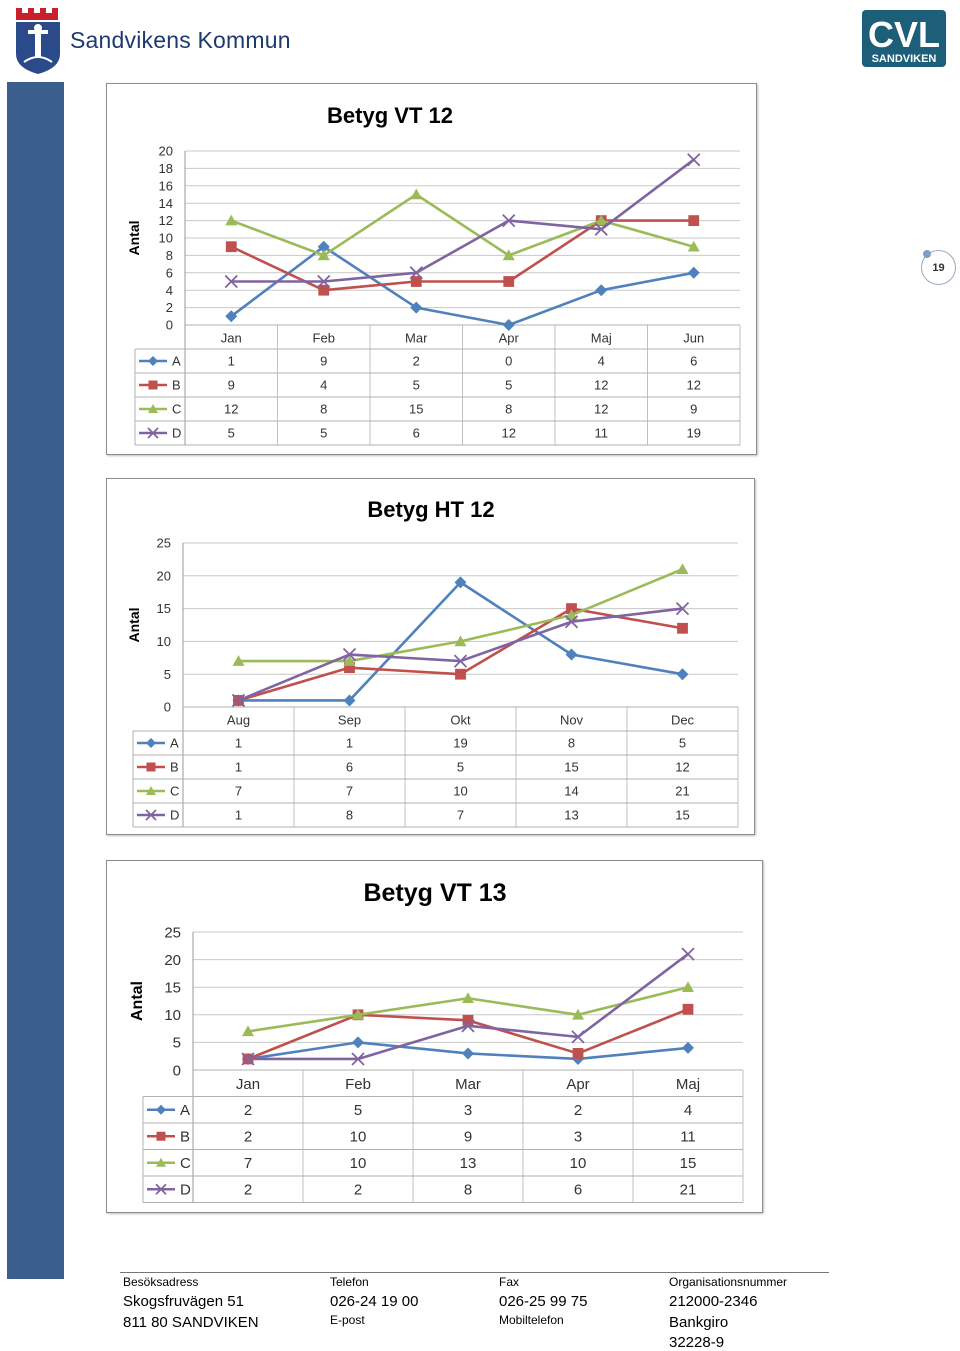  What do you see at coordinates (572, 719) in the screenshot?
I see `x-category-label: Nov` at bounding box center [572, 719].